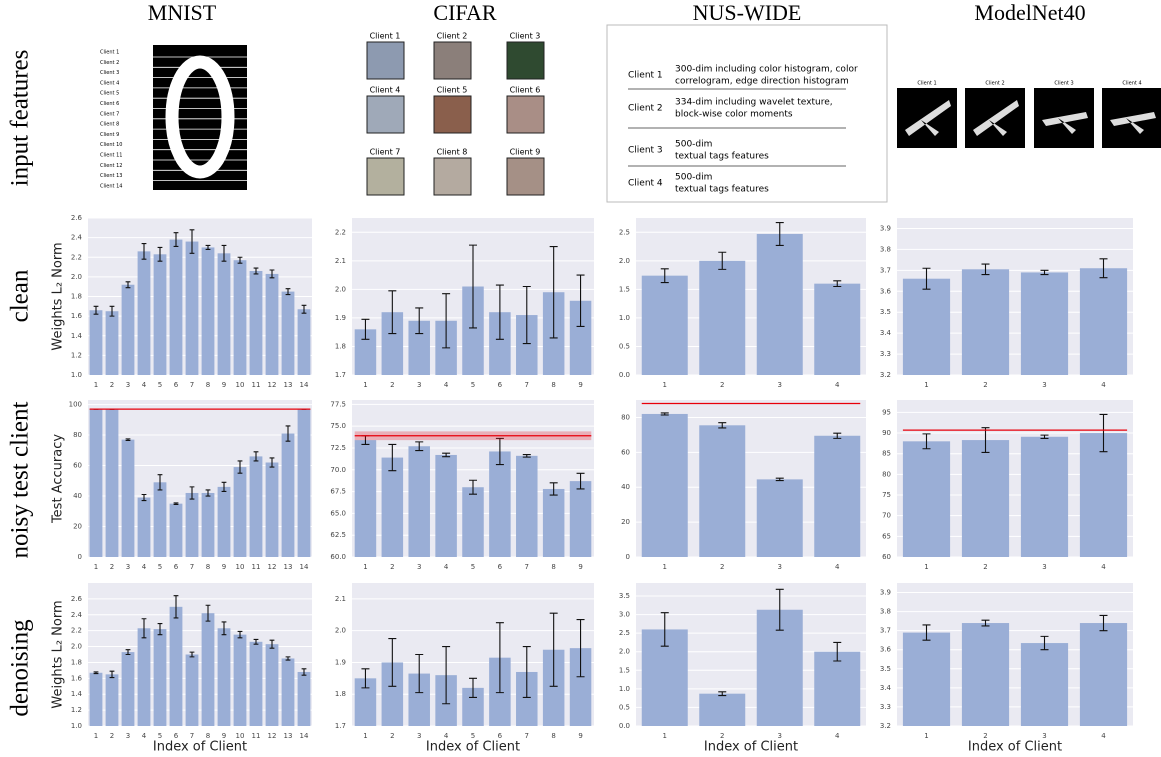  What do you see at coordinates (77, 238) in the screenshot?
I see `y-tick-label: 2.4` at bounding box center [77, 238].